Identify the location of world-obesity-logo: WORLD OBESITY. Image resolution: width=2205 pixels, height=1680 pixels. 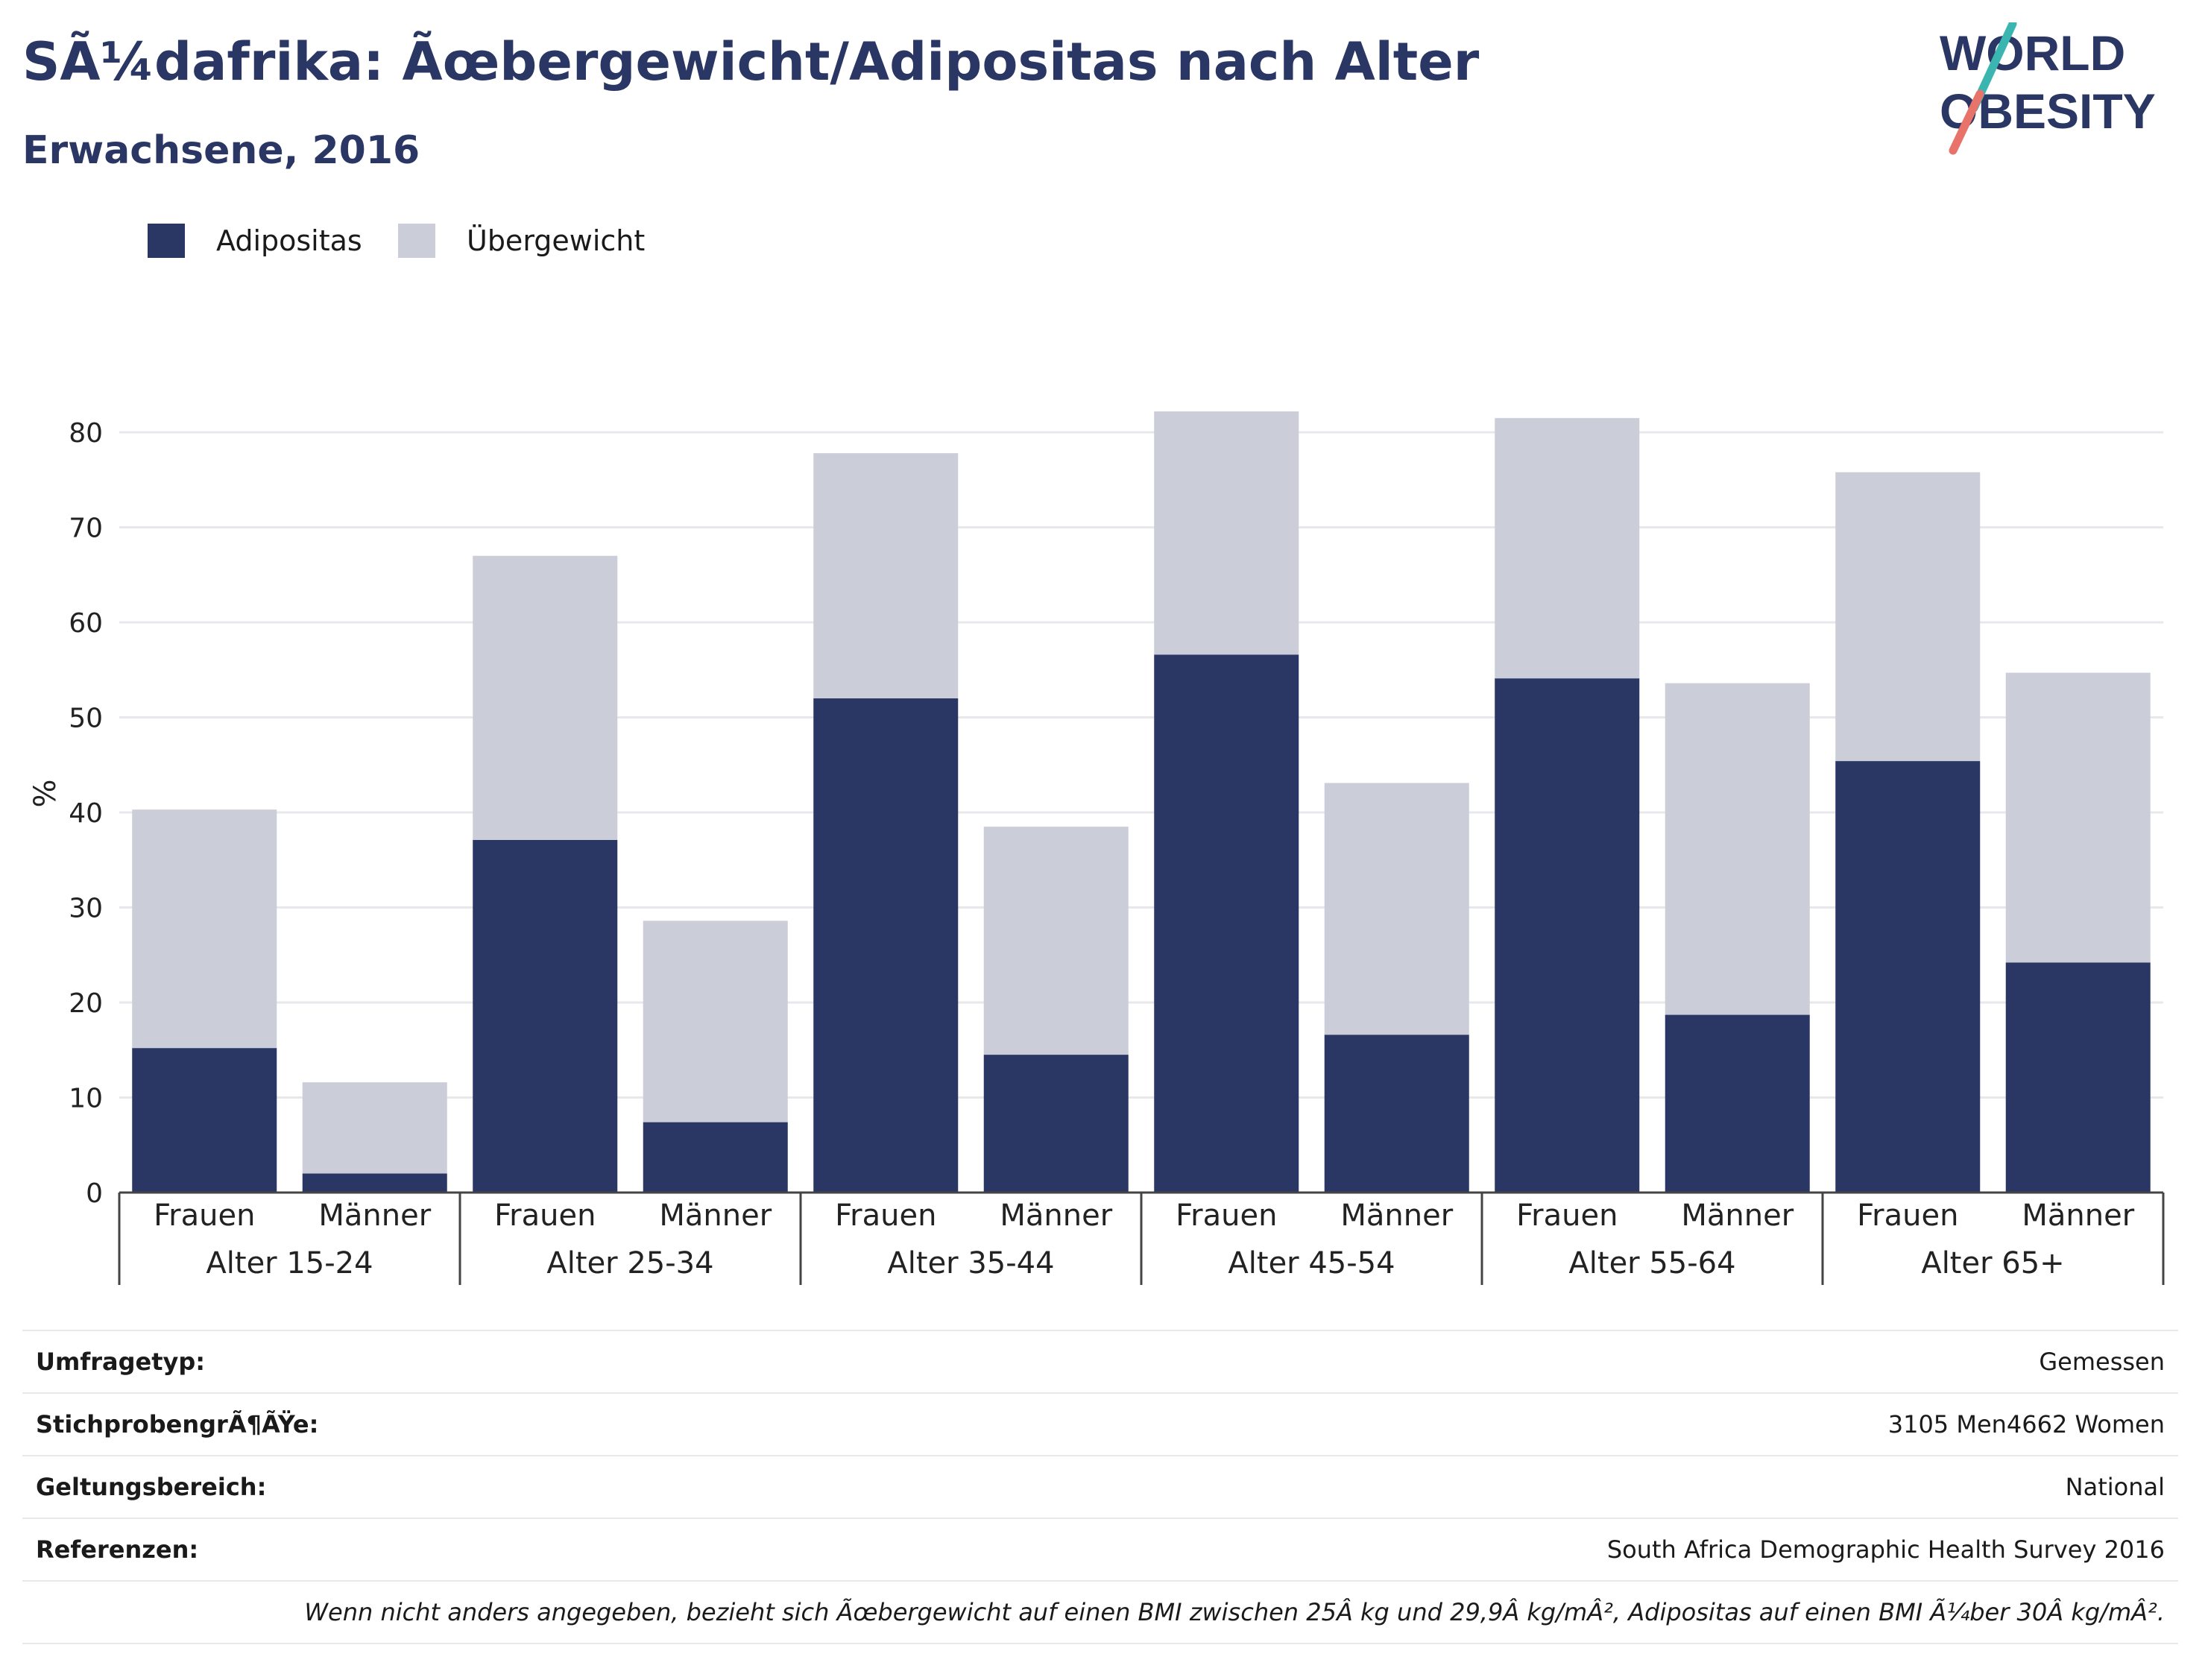
(2048, 88).